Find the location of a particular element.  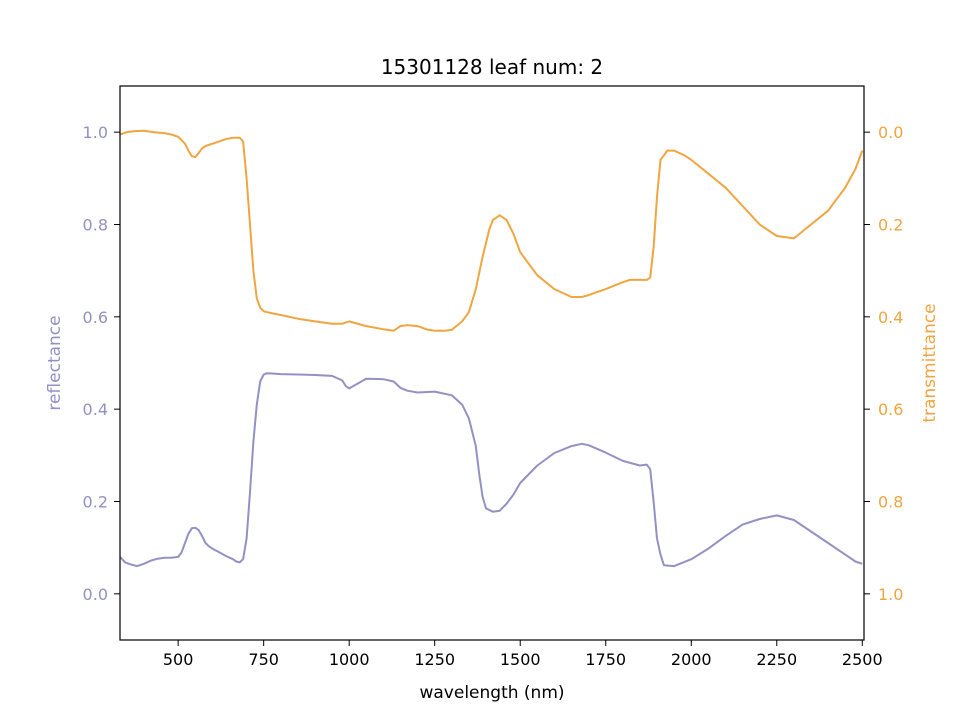

y-right-tick-label: 0.2 is located at coordinates (890, 225).